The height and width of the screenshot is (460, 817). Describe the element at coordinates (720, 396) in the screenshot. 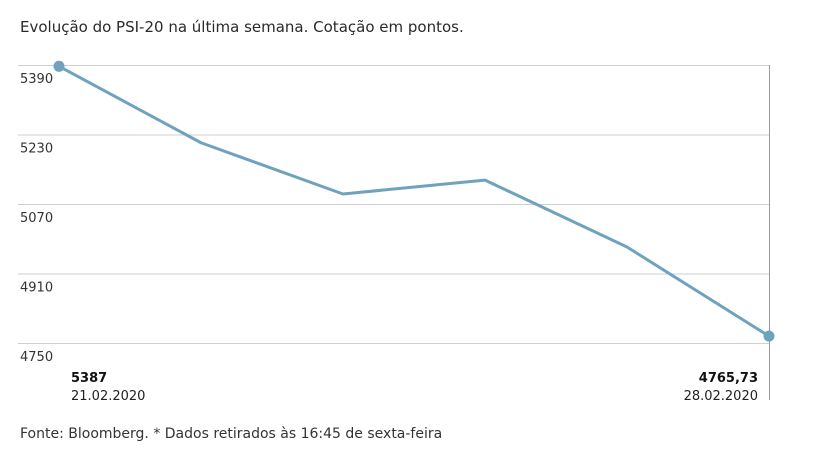

I see `end-date: 28.02.2020` at that location.